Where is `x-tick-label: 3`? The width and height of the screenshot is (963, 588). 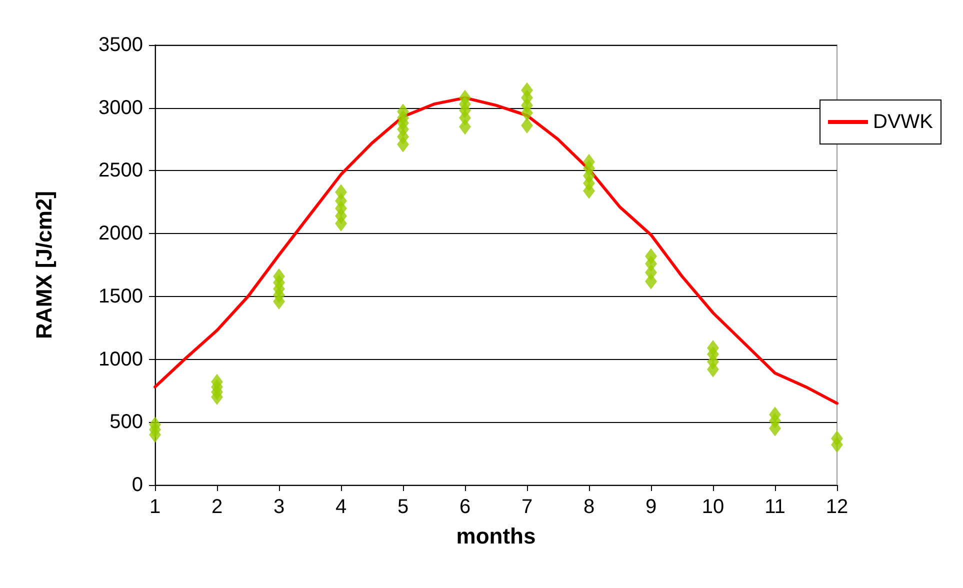 x-tick-label: 3 is located at coordinates (279, 507).